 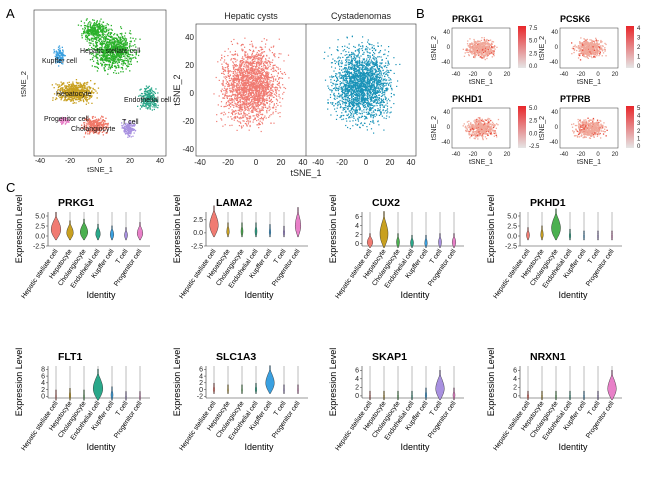 What do you see at coordinates (110, 51) in the screenshot?
I see `cluster-label-stellate: Hepatic stellate cell` at bounding box center [110, 51].